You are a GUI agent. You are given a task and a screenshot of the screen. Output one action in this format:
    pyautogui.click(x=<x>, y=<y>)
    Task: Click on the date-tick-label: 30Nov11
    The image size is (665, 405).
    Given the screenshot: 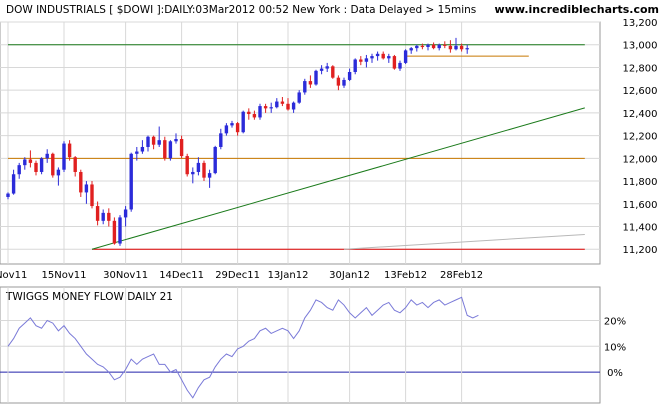 What is the action you would take?
    pyautogui.click(x=125, y=275)
    